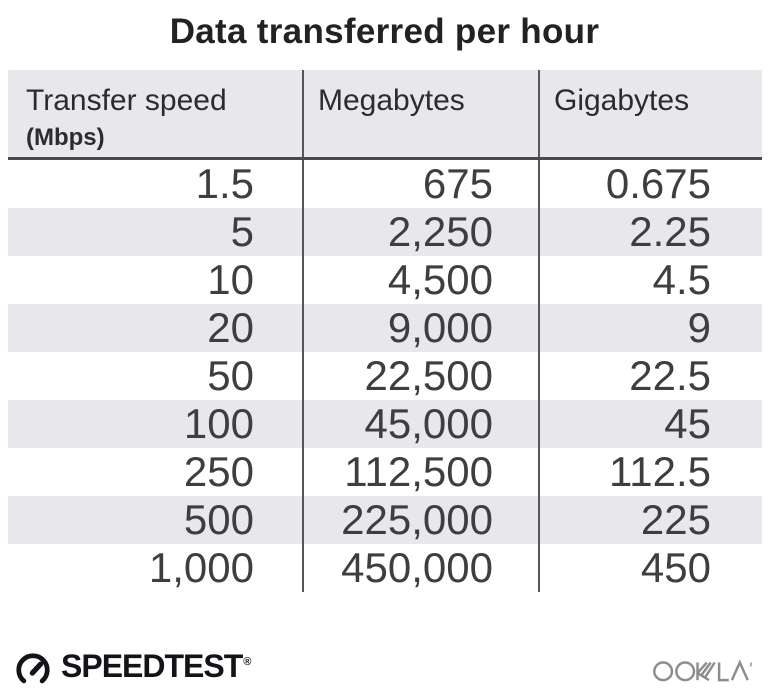  What do you see at coordinates (650, 113) in the screenshot?
I see `column-header-gigabytes: Gigabytes` at bounding box center [650, 113].